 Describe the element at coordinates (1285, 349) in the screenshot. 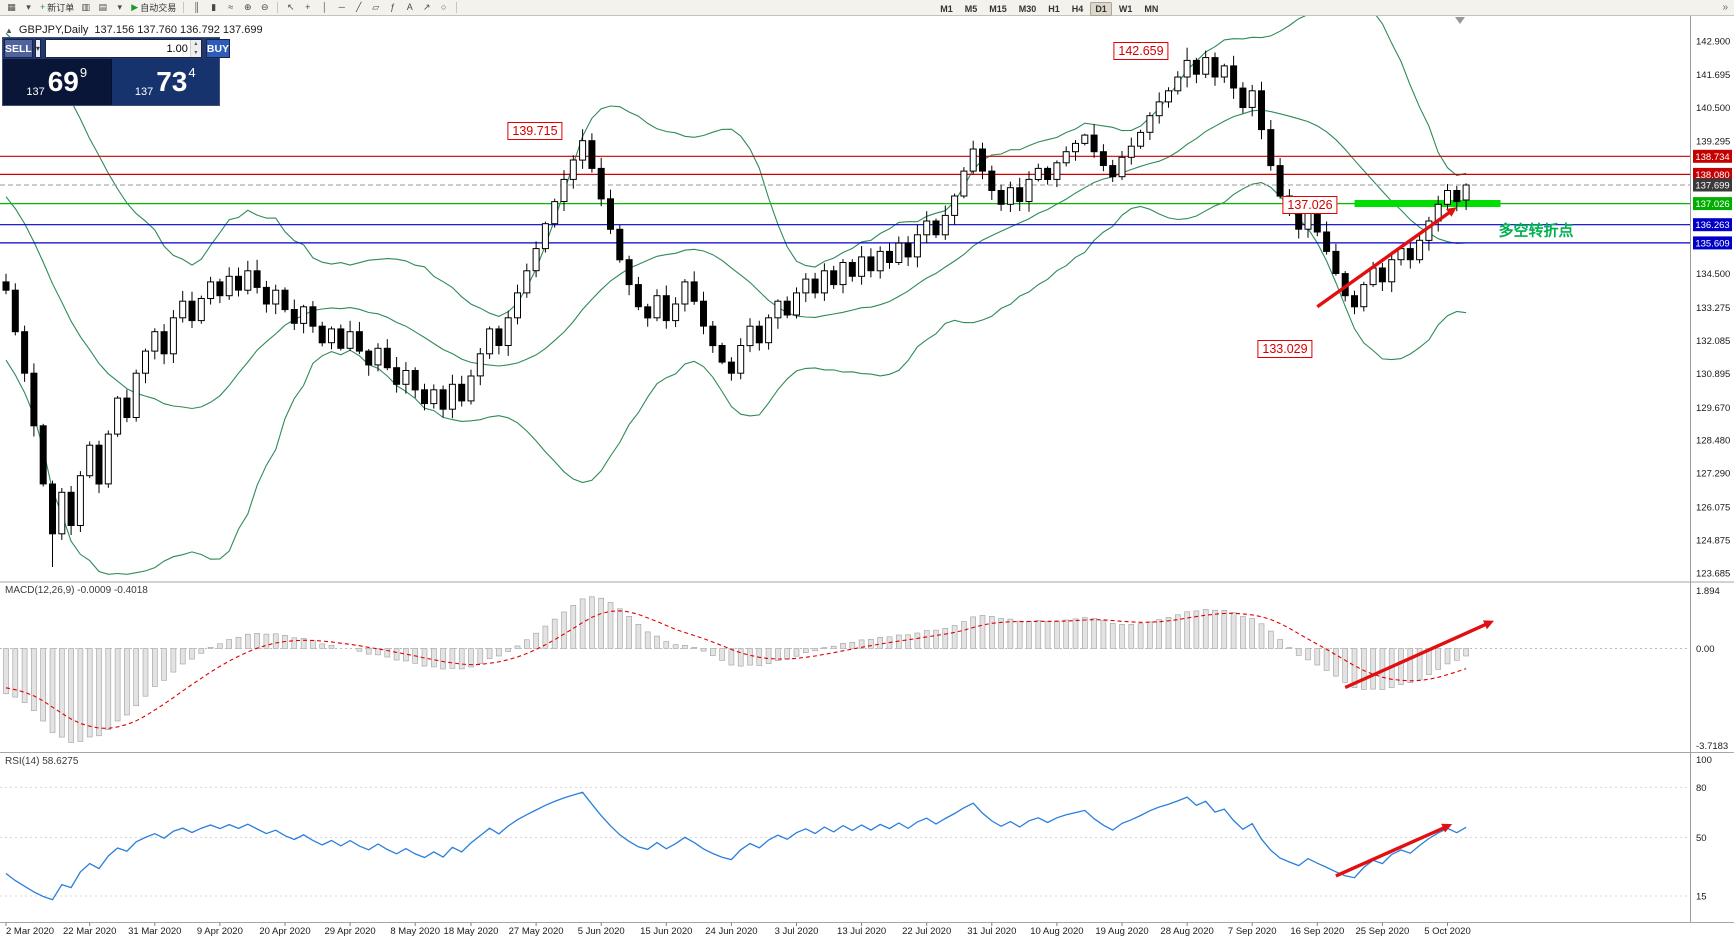

I see `price-callout-label: 133.029` at that location.